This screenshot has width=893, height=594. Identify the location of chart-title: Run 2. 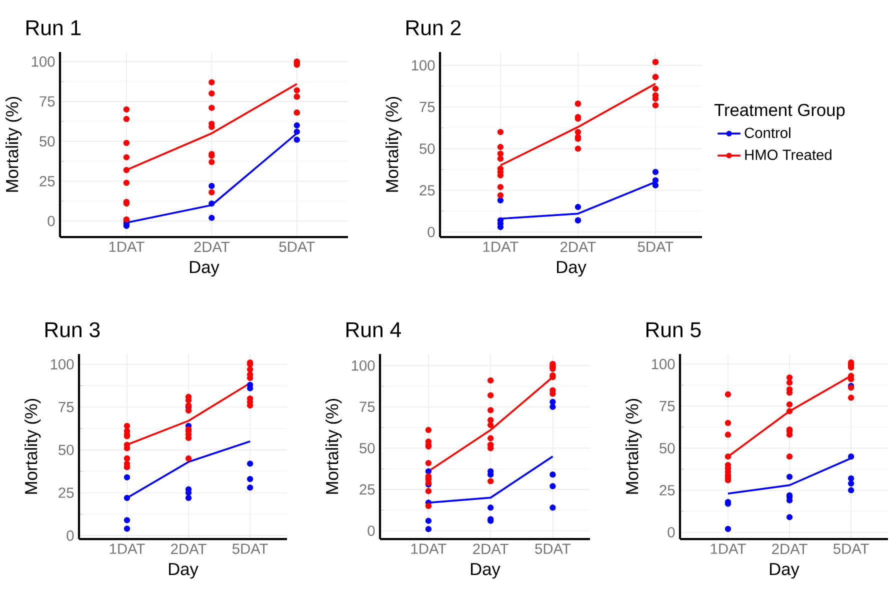
(433, 28).